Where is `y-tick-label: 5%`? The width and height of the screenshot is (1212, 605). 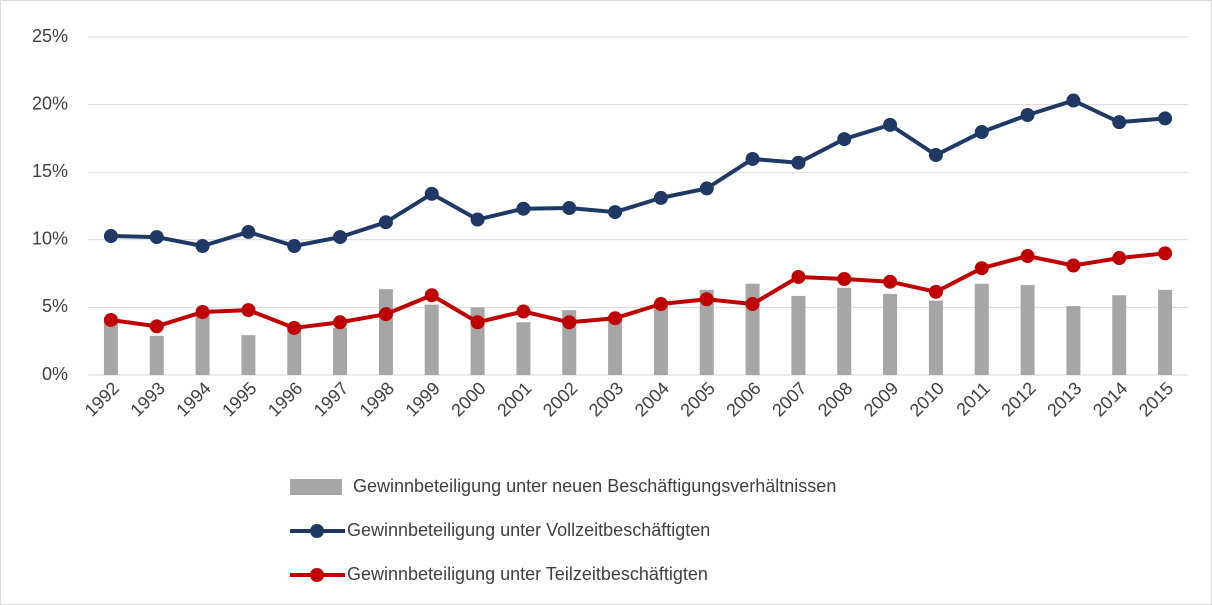
y-tick-label: 5% is located at coordinates (55, 306).